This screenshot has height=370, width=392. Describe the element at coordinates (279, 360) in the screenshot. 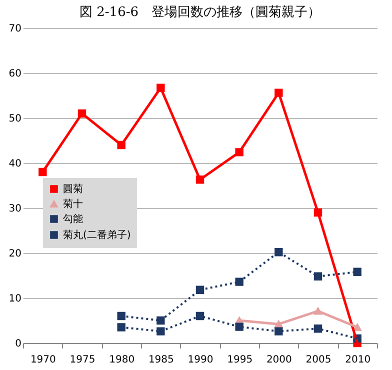

I see `x-tick-label: 2000` at that location.